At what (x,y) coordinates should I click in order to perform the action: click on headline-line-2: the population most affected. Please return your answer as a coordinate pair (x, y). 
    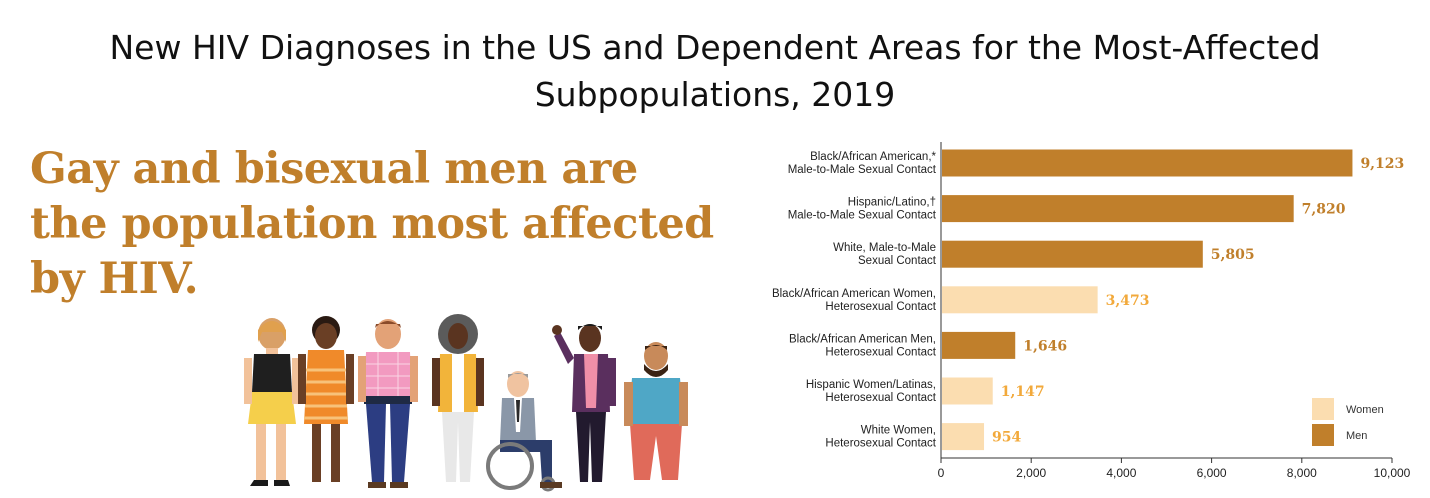
    Looking at the image, I should click on (372, 224).